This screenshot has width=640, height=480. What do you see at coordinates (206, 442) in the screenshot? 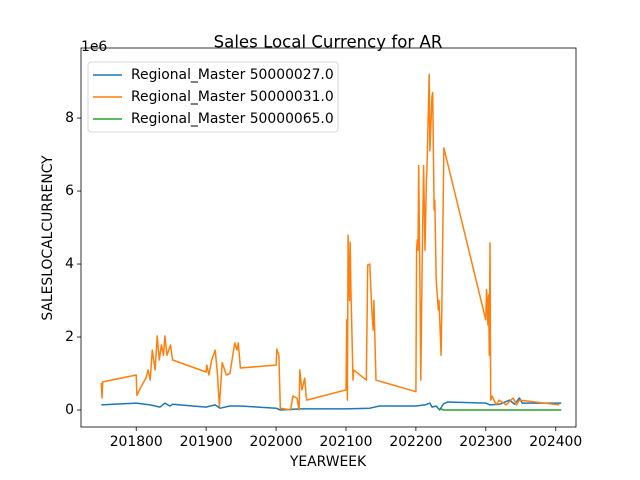
I see `x-tick-label: 201900` at bounding box center [206, 442].